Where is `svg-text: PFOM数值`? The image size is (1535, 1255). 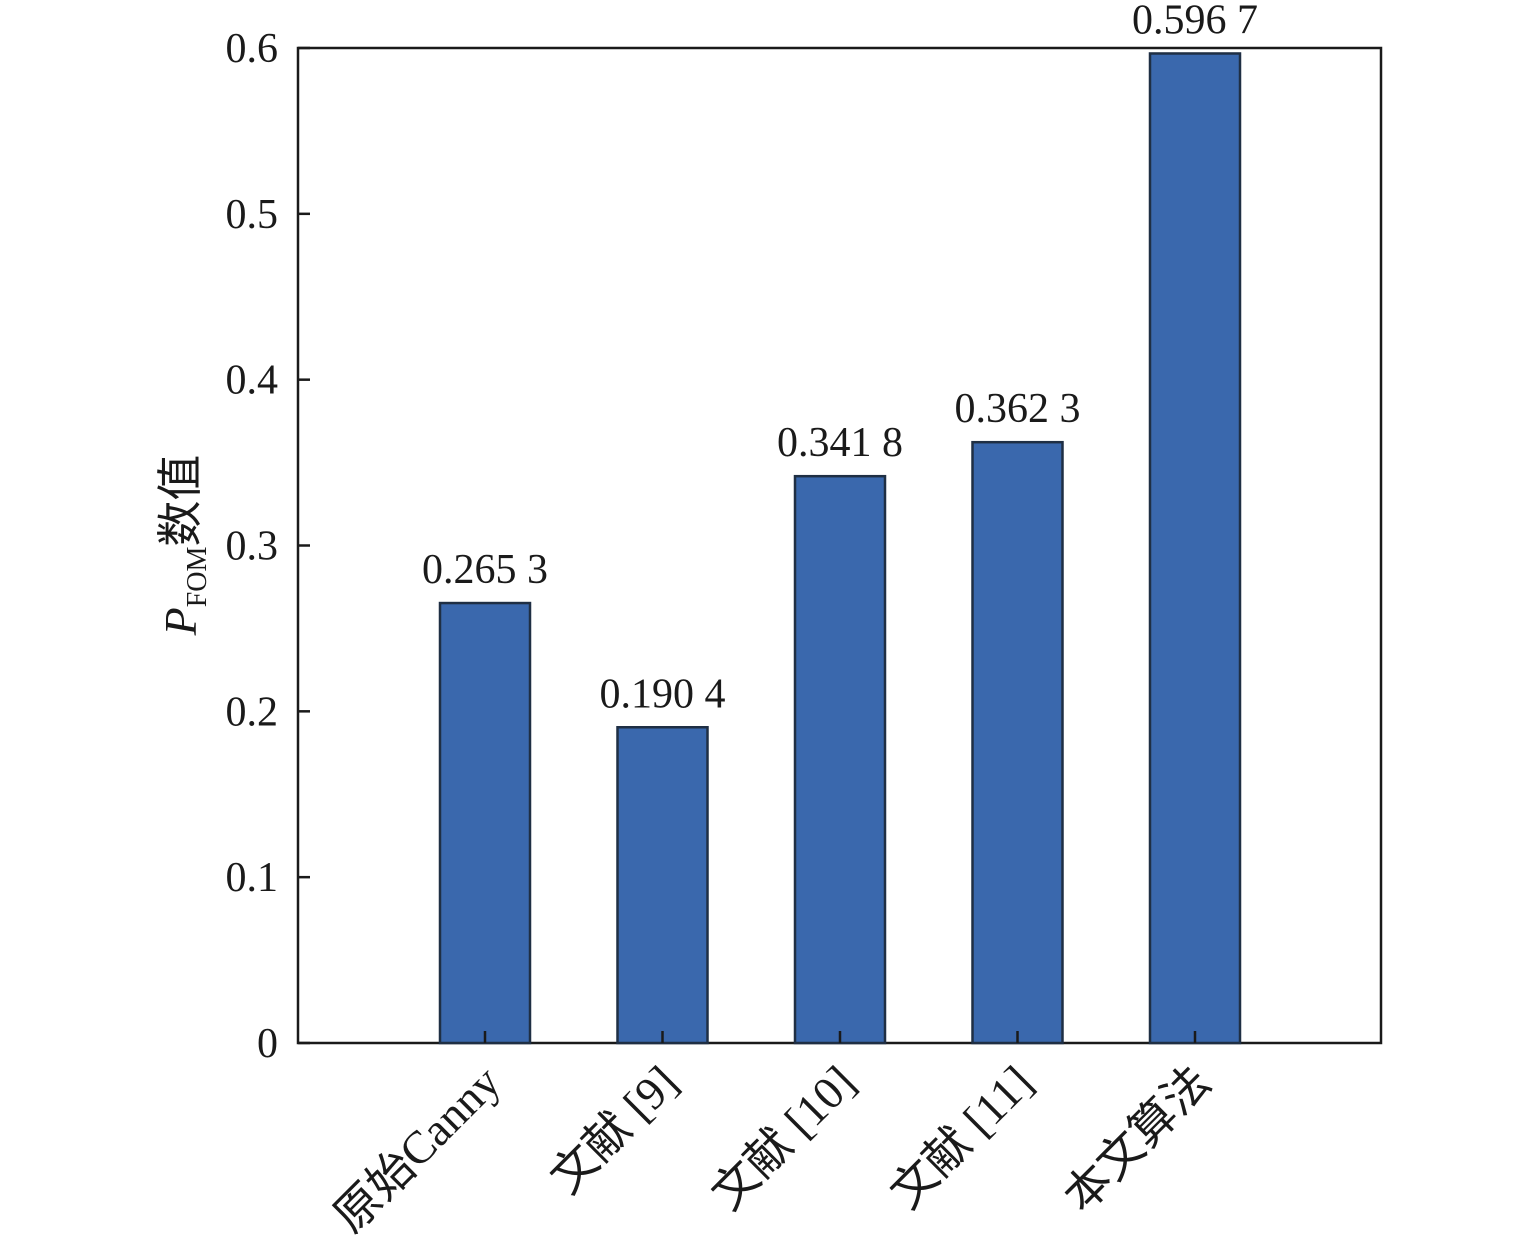
svg-text: PFOM数值 is located at coordinates (184, 546).